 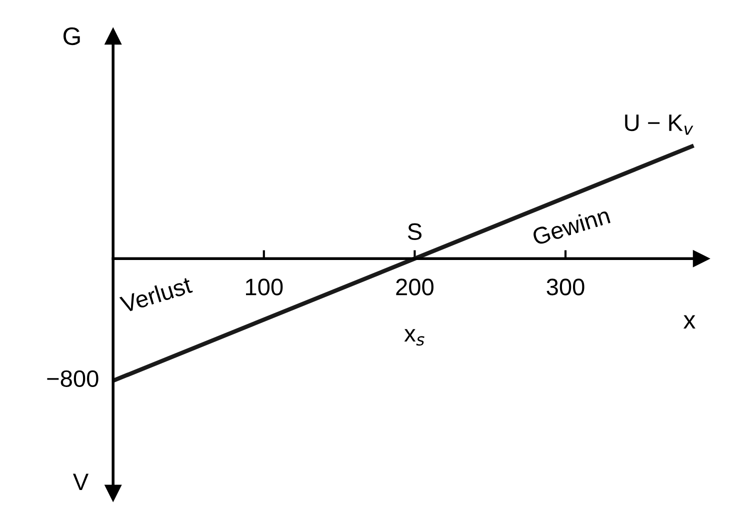 What do you see at coordinates (72, 379) in the screenshot?
I see `annotation: −800` at bounding box center [72, 379].